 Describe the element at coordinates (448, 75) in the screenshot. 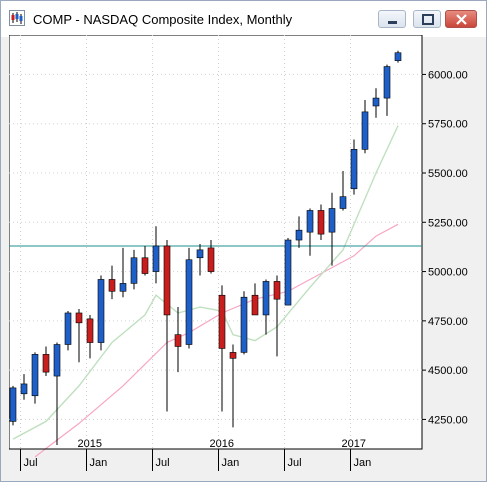

I see `y-tick-label: 6000.00` at that location.